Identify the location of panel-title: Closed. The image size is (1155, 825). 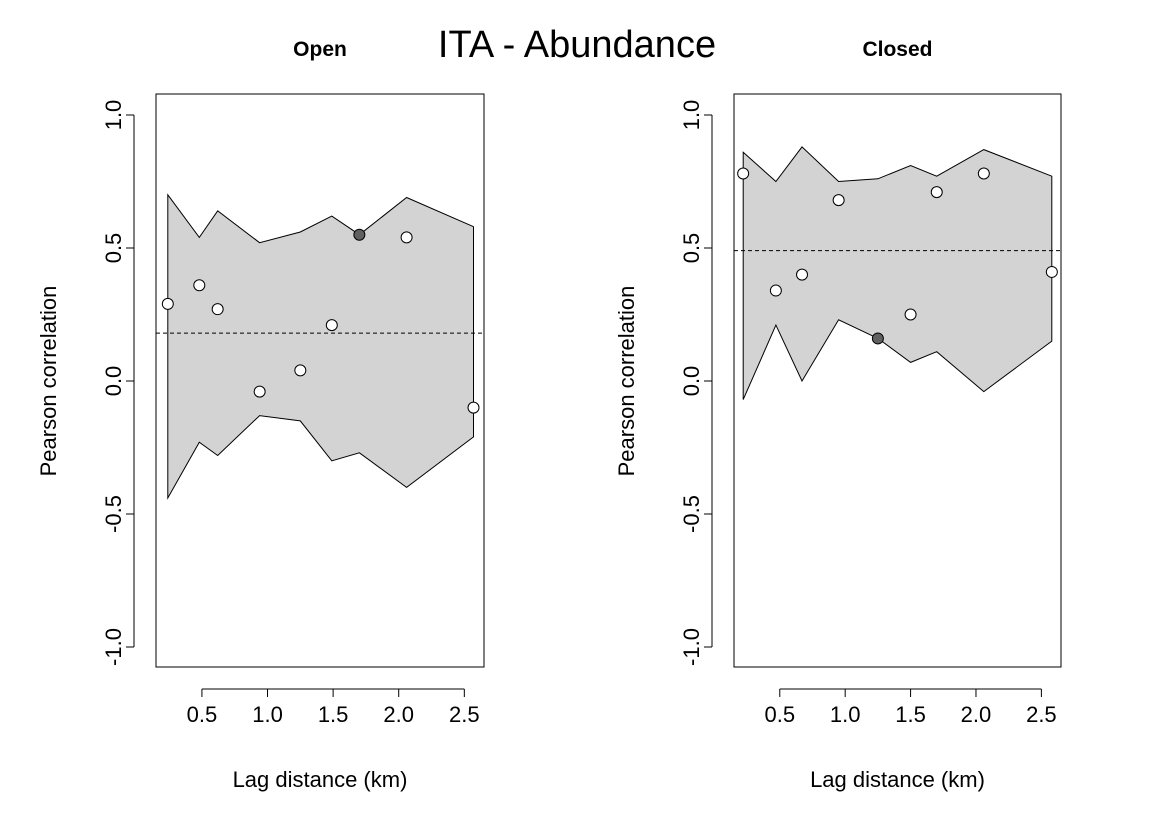
(897, 49).